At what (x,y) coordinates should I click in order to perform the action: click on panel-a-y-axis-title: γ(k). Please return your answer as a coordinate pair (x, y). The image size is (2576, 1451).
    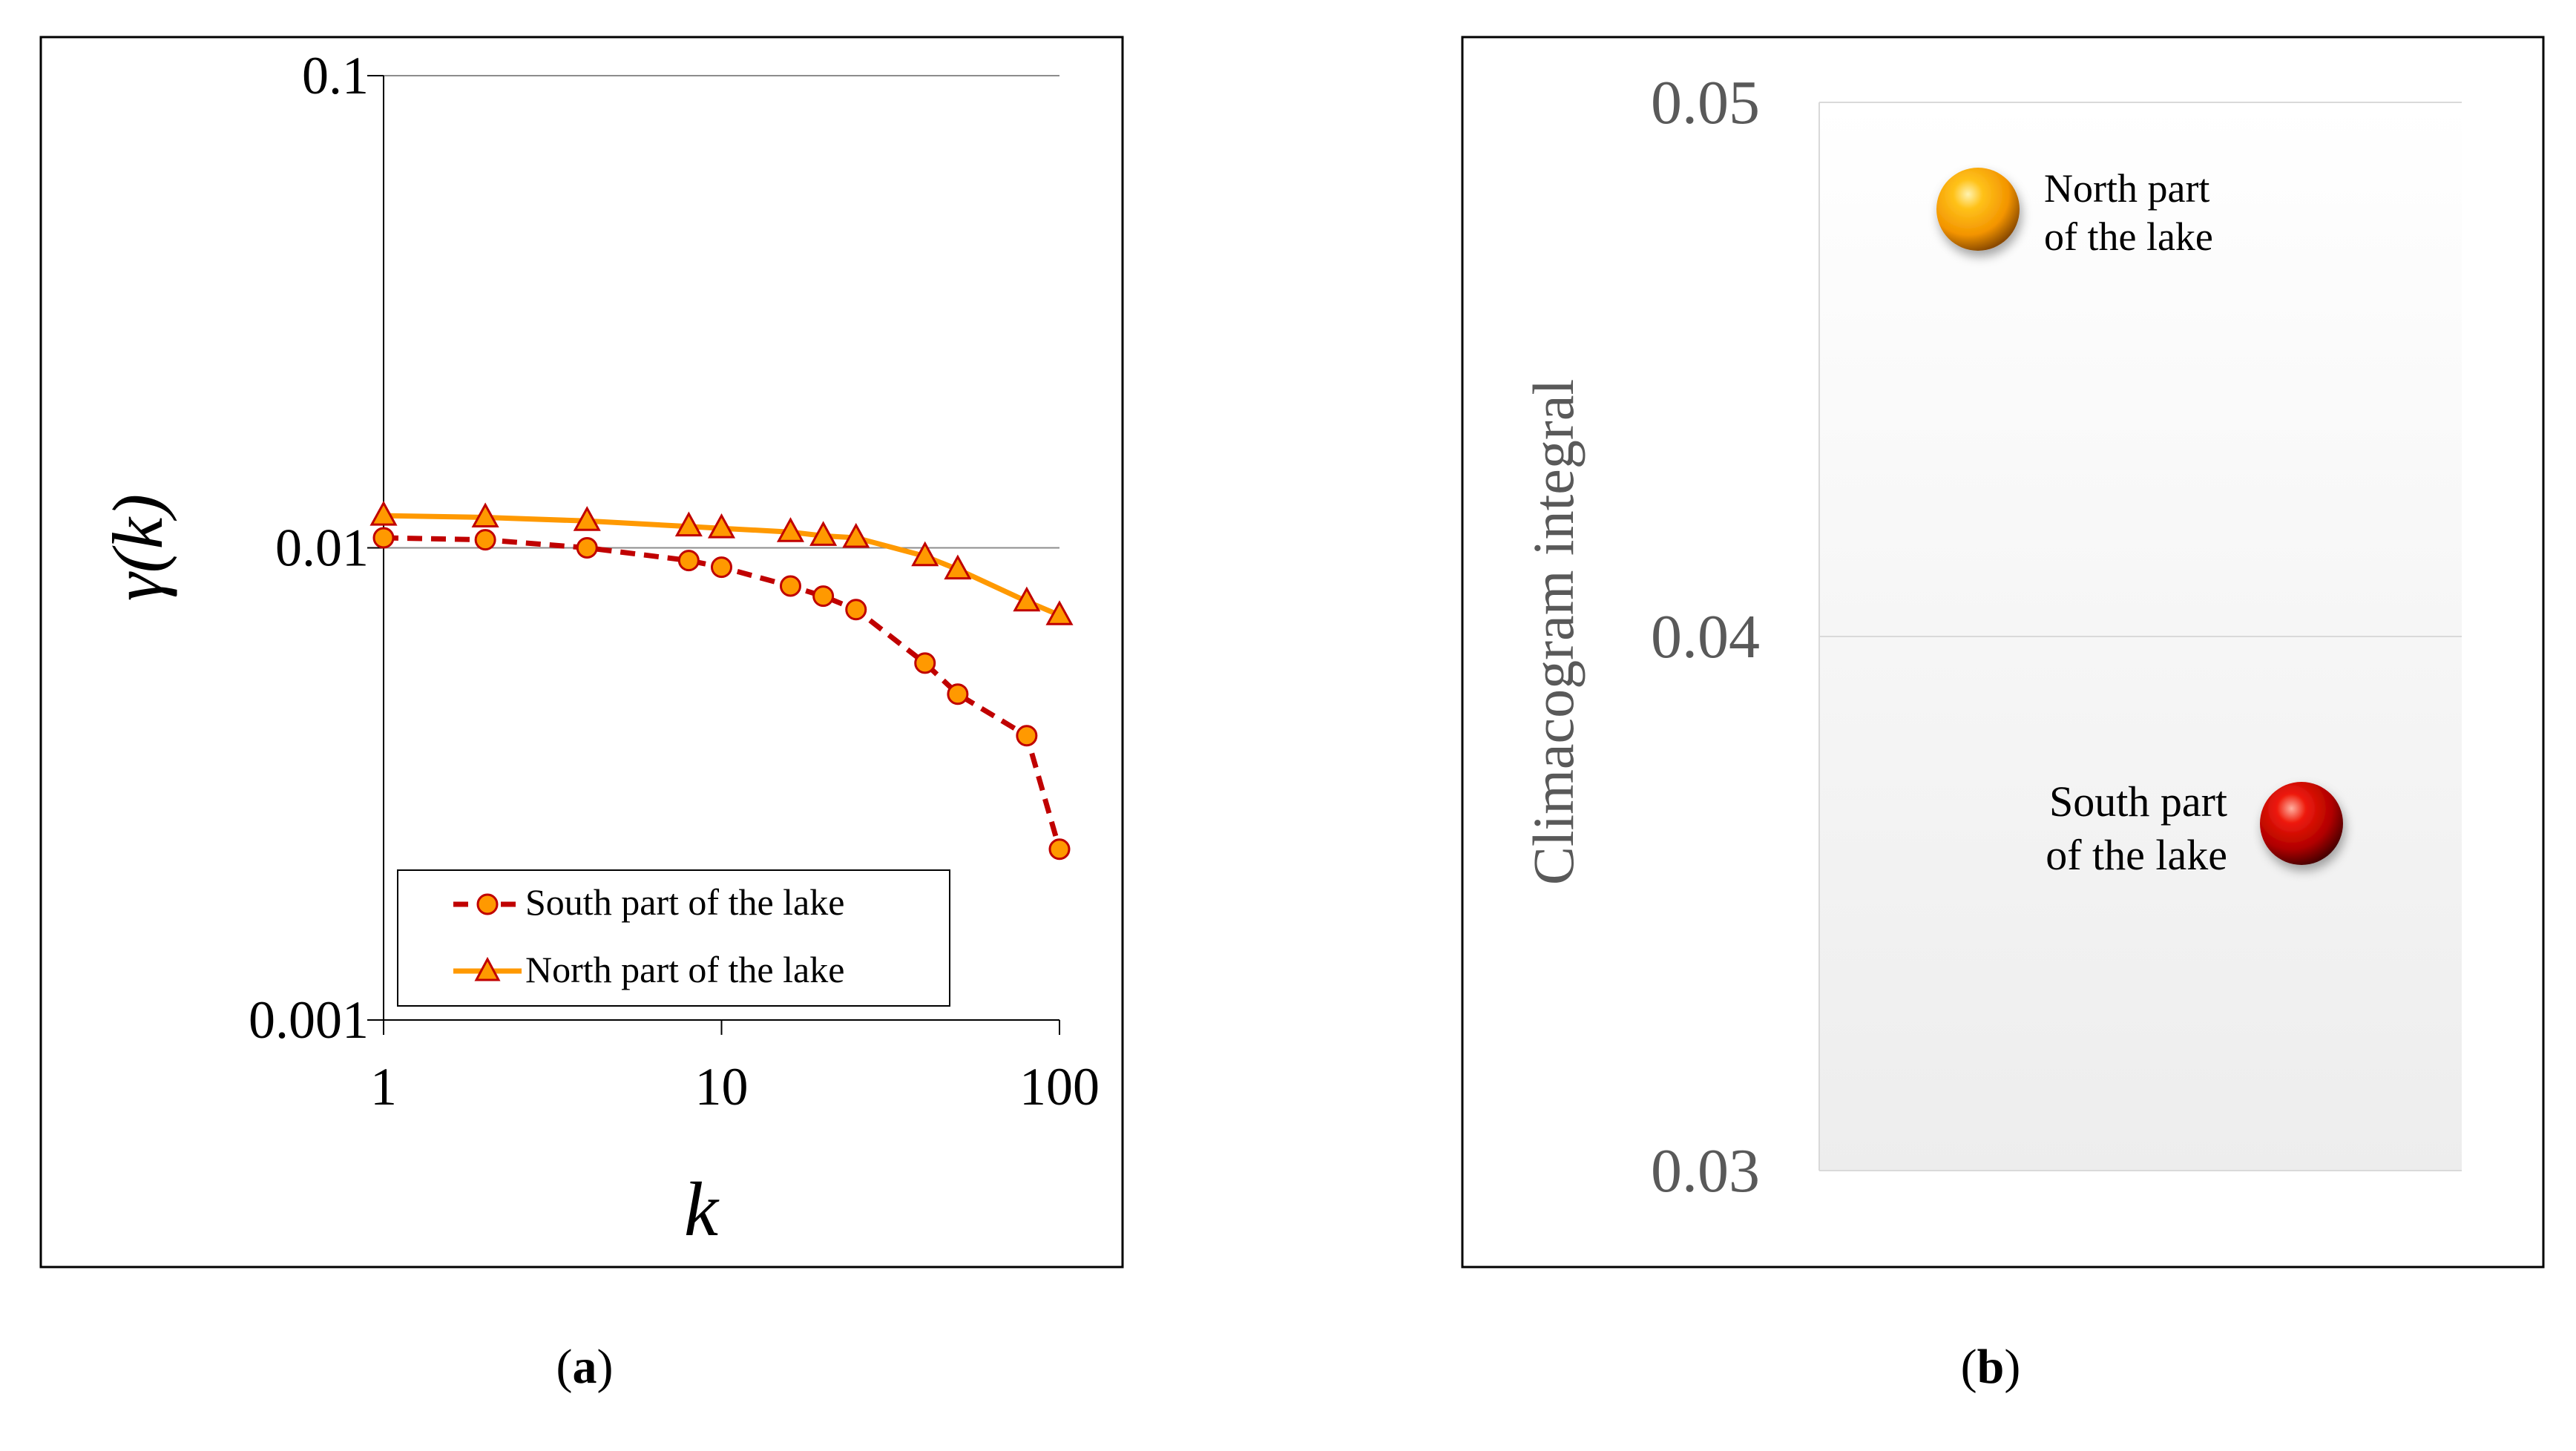
    Looking at the image, I should click on (137, 547).